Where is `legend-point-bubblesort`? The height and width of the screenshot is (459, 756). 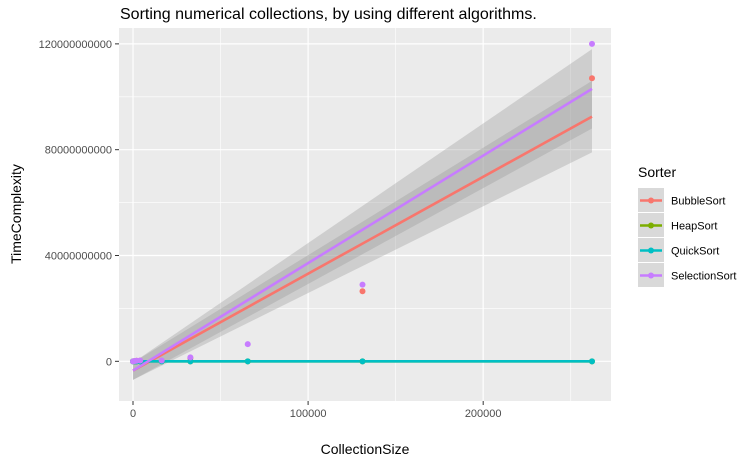 legend-point-bubblesort is located at coordinates (651, 200).